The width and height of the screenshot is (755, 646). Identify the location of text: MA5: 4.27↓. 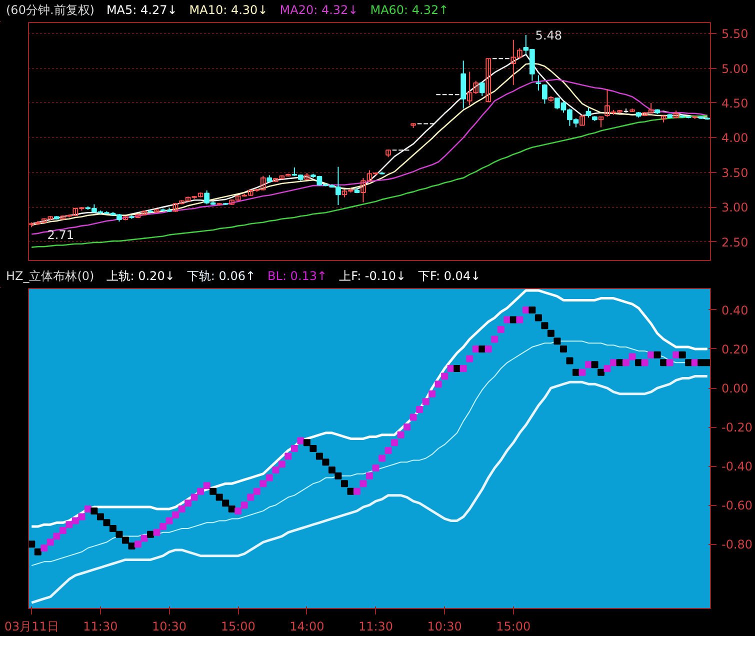
(142, 10).